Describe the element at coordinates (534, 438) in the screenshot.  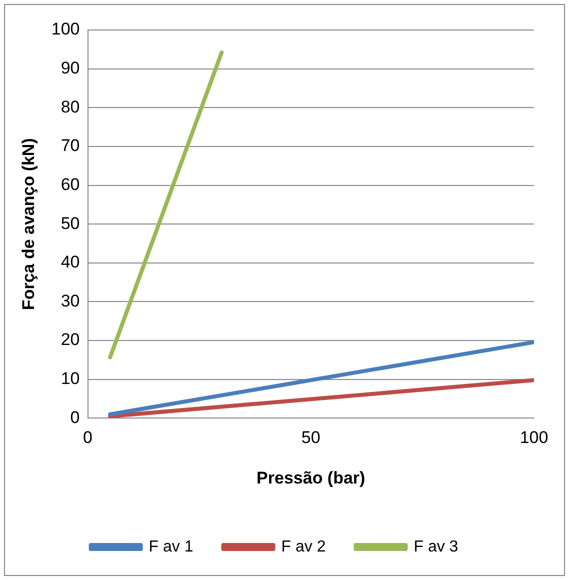
I see `x-tick-label: 100` at that location.